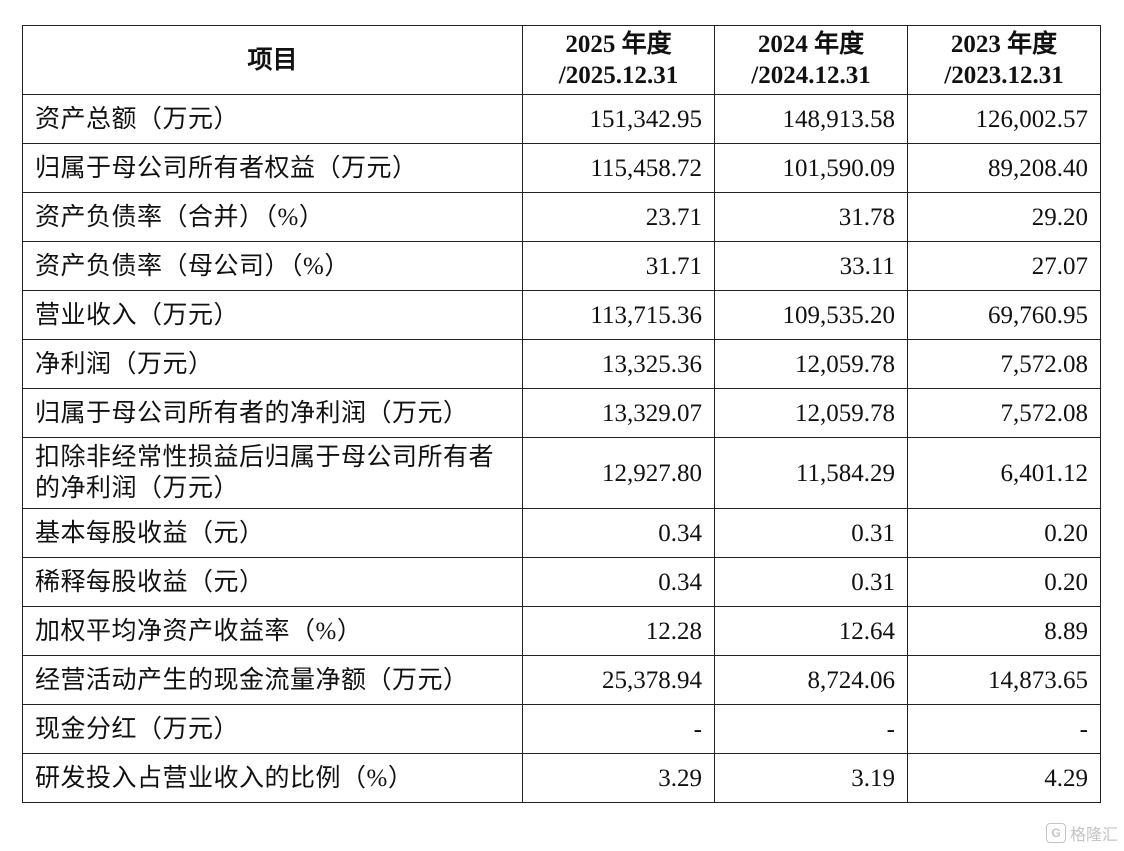  Describe the element at coordinates (811, 266) in the screenshot. I see `cell-2024: 33.11` at that location.